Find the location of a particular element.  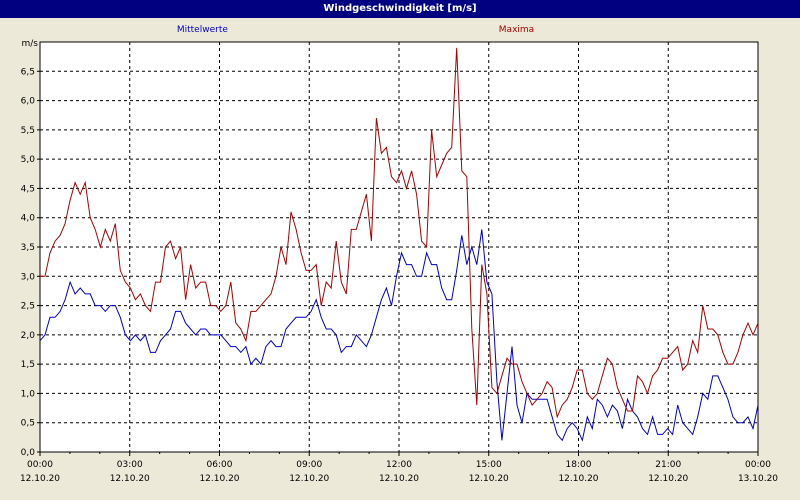

y-tick-label: 0,5 is located at coordinates (28, 424).